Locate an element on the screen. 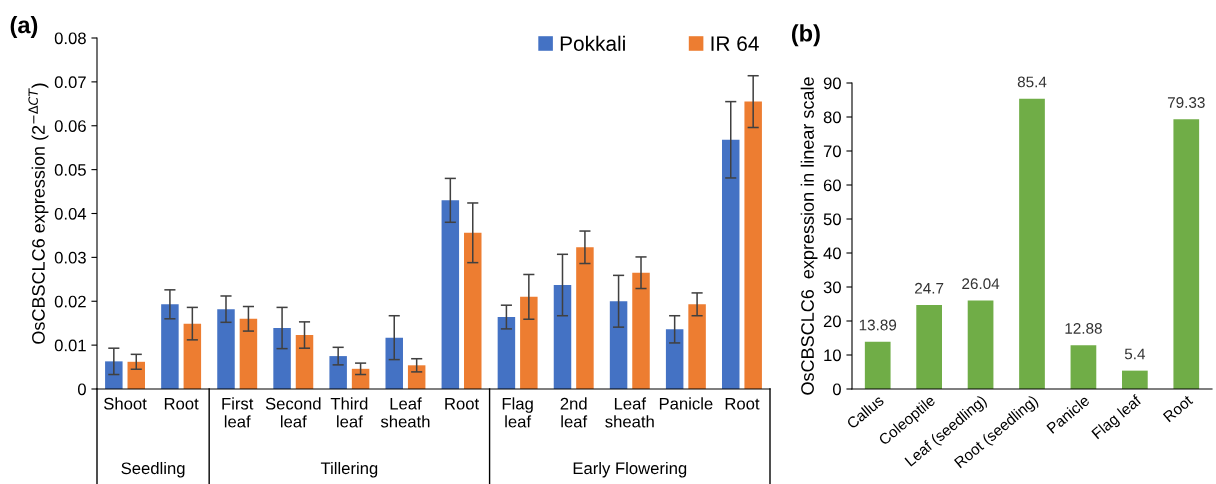  y-tick-label: 10 is located at coordinates (832, 355).